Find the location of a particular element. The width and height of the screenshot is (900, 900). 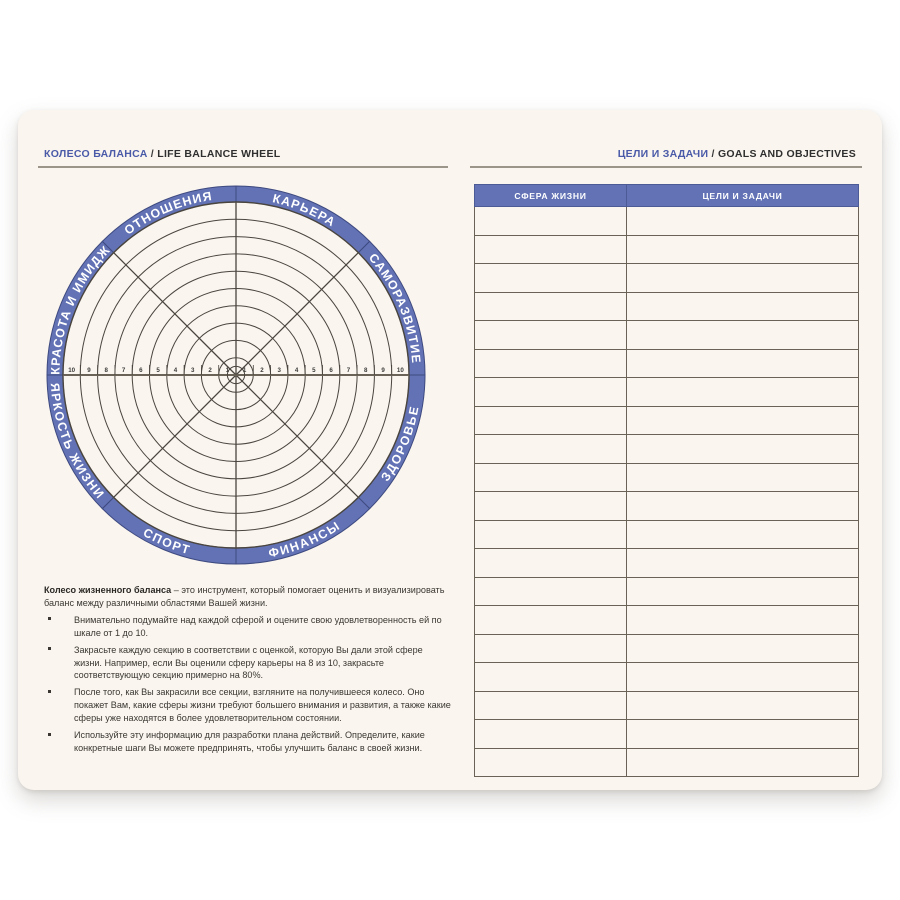

left-heading-rule is located at coordinates (243, 167).